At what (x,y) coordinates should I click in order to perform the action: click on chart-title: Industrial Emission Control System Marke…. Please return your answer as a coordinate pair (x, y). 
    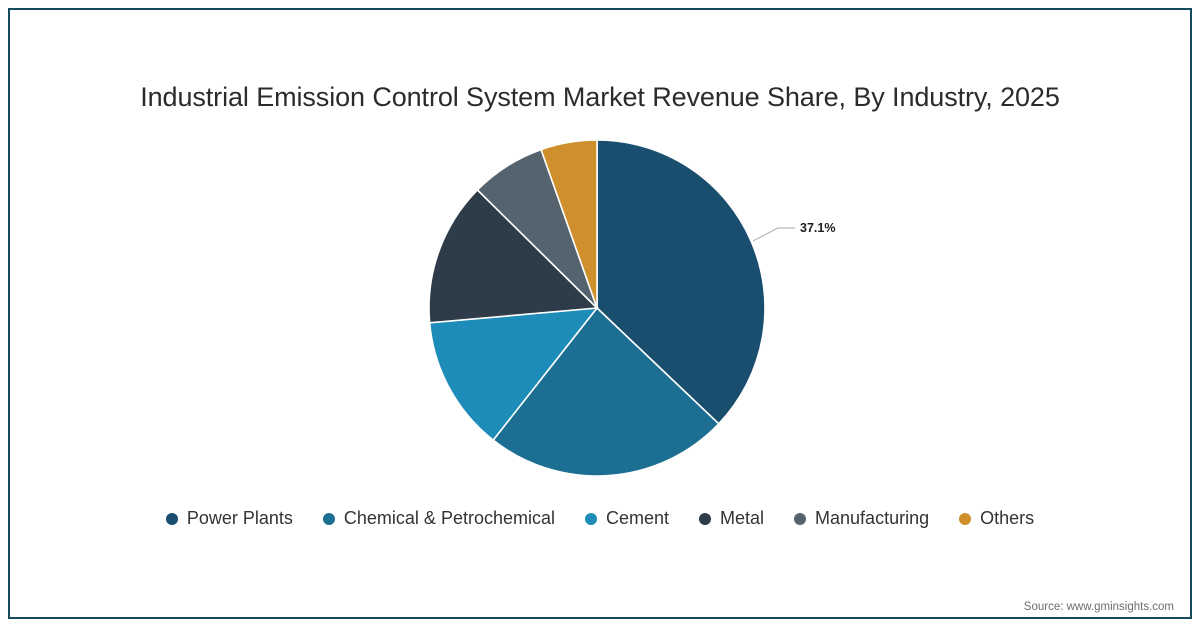
    Looking at the image, I should click on (600, 97).